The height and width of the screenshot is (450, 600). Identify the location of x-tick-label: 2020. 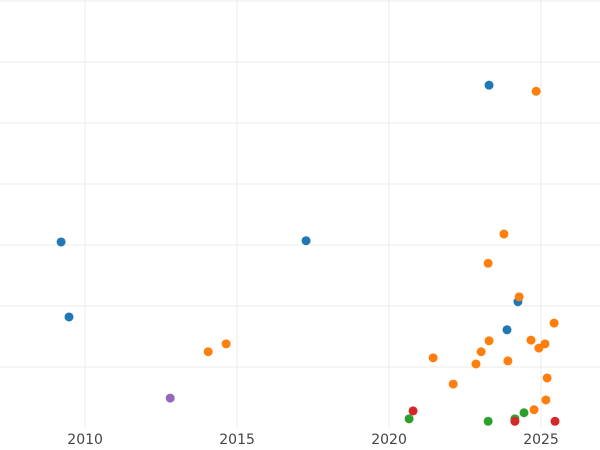
(389, 440).